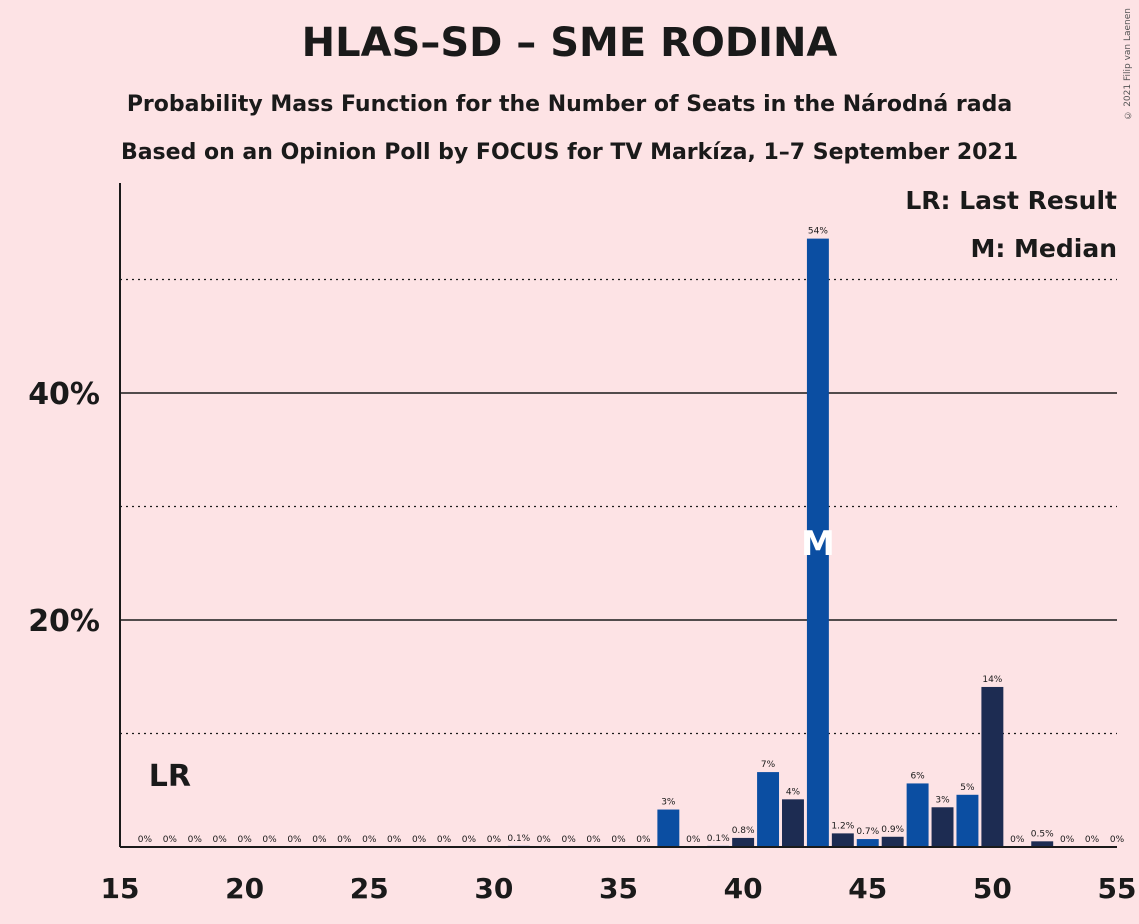 This screenshot has height=924, width=1139. I want to click on x-tick-label: 55, so click(1117, 888).